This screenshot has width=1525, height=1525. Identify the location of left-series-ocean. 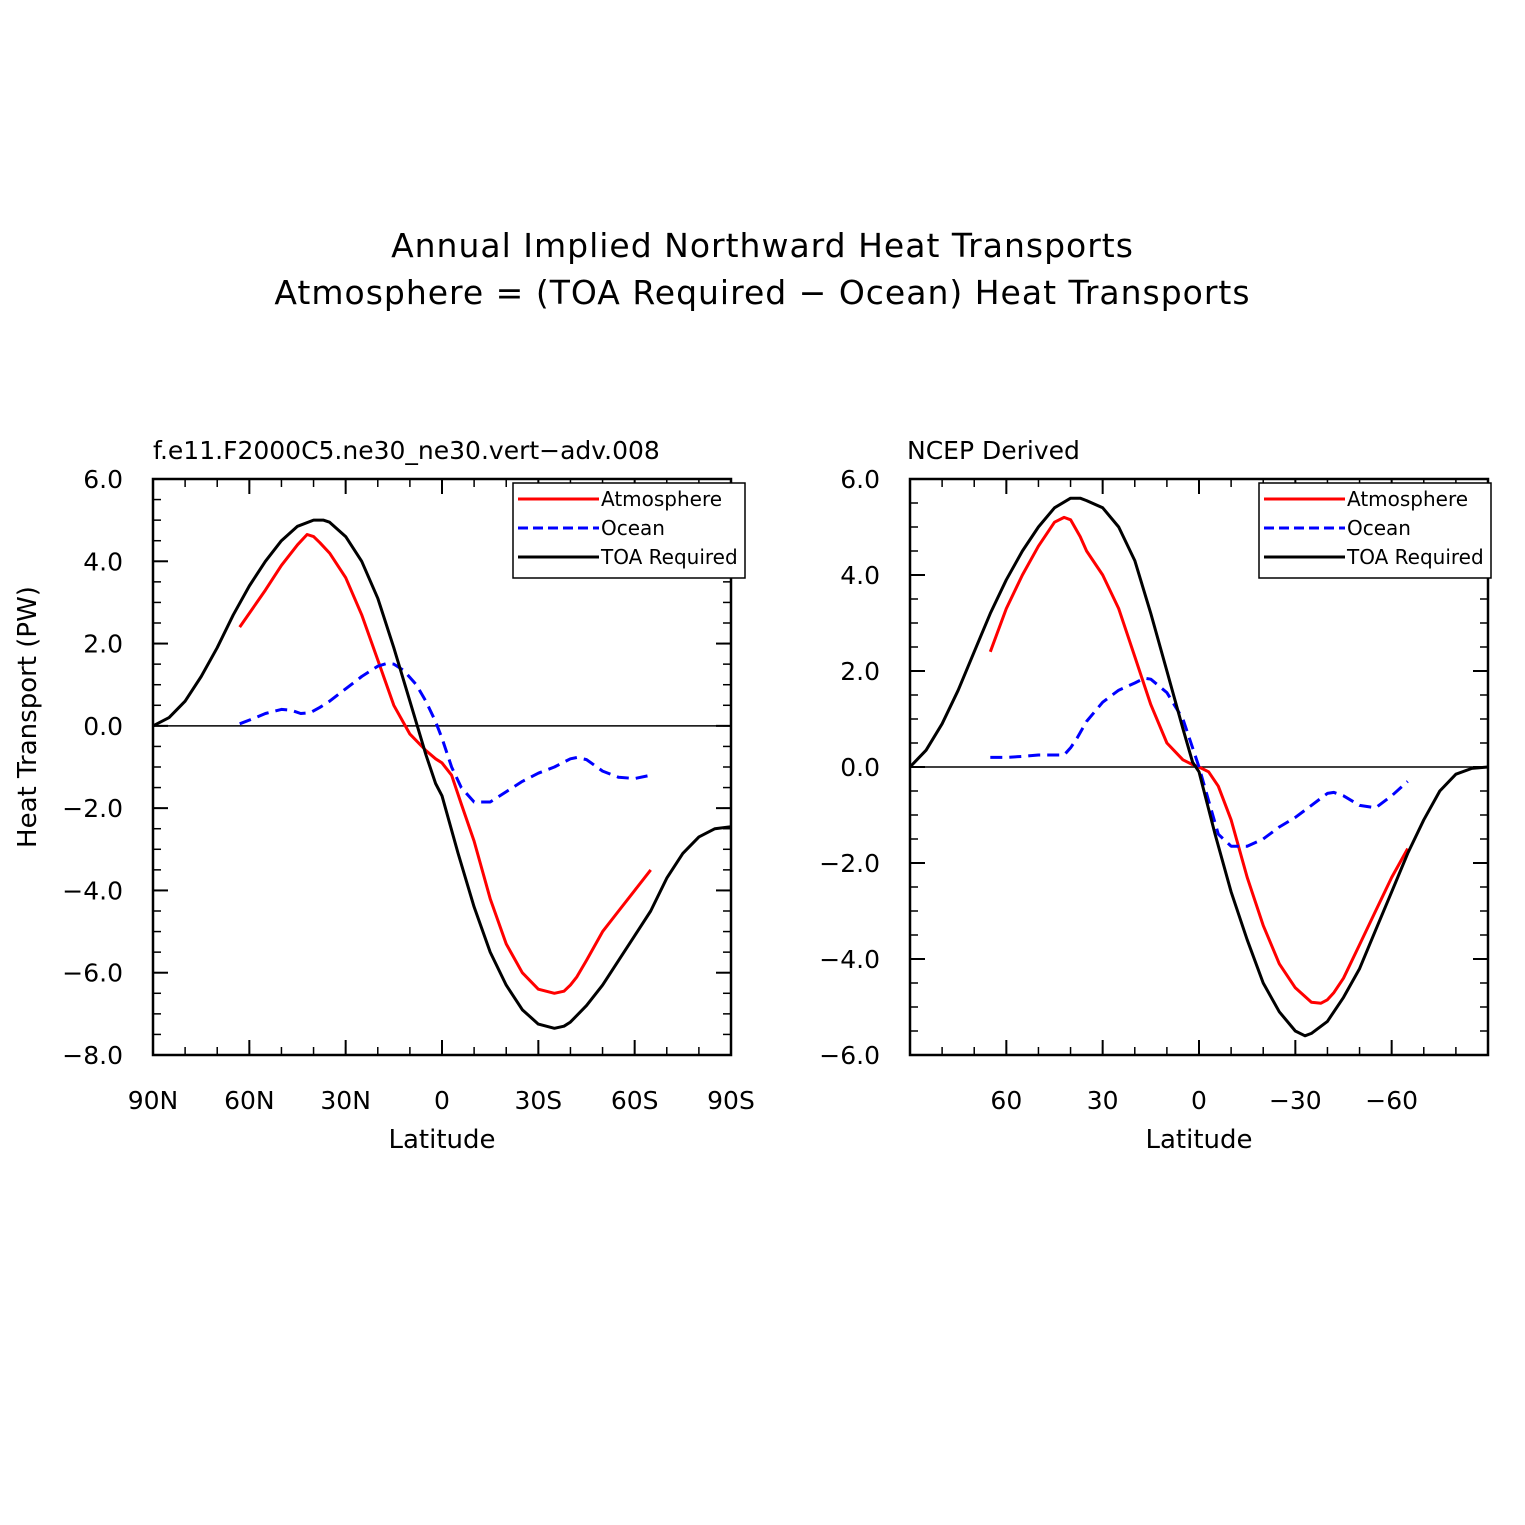
(445, 732).